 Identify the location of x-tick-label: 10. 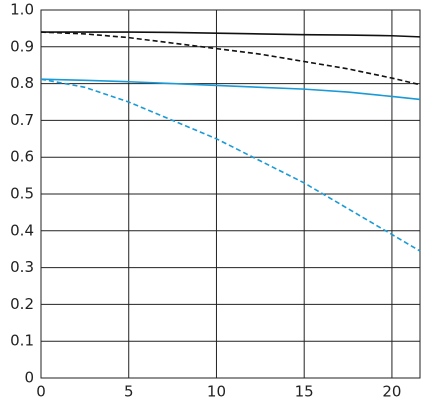
(216, 392).